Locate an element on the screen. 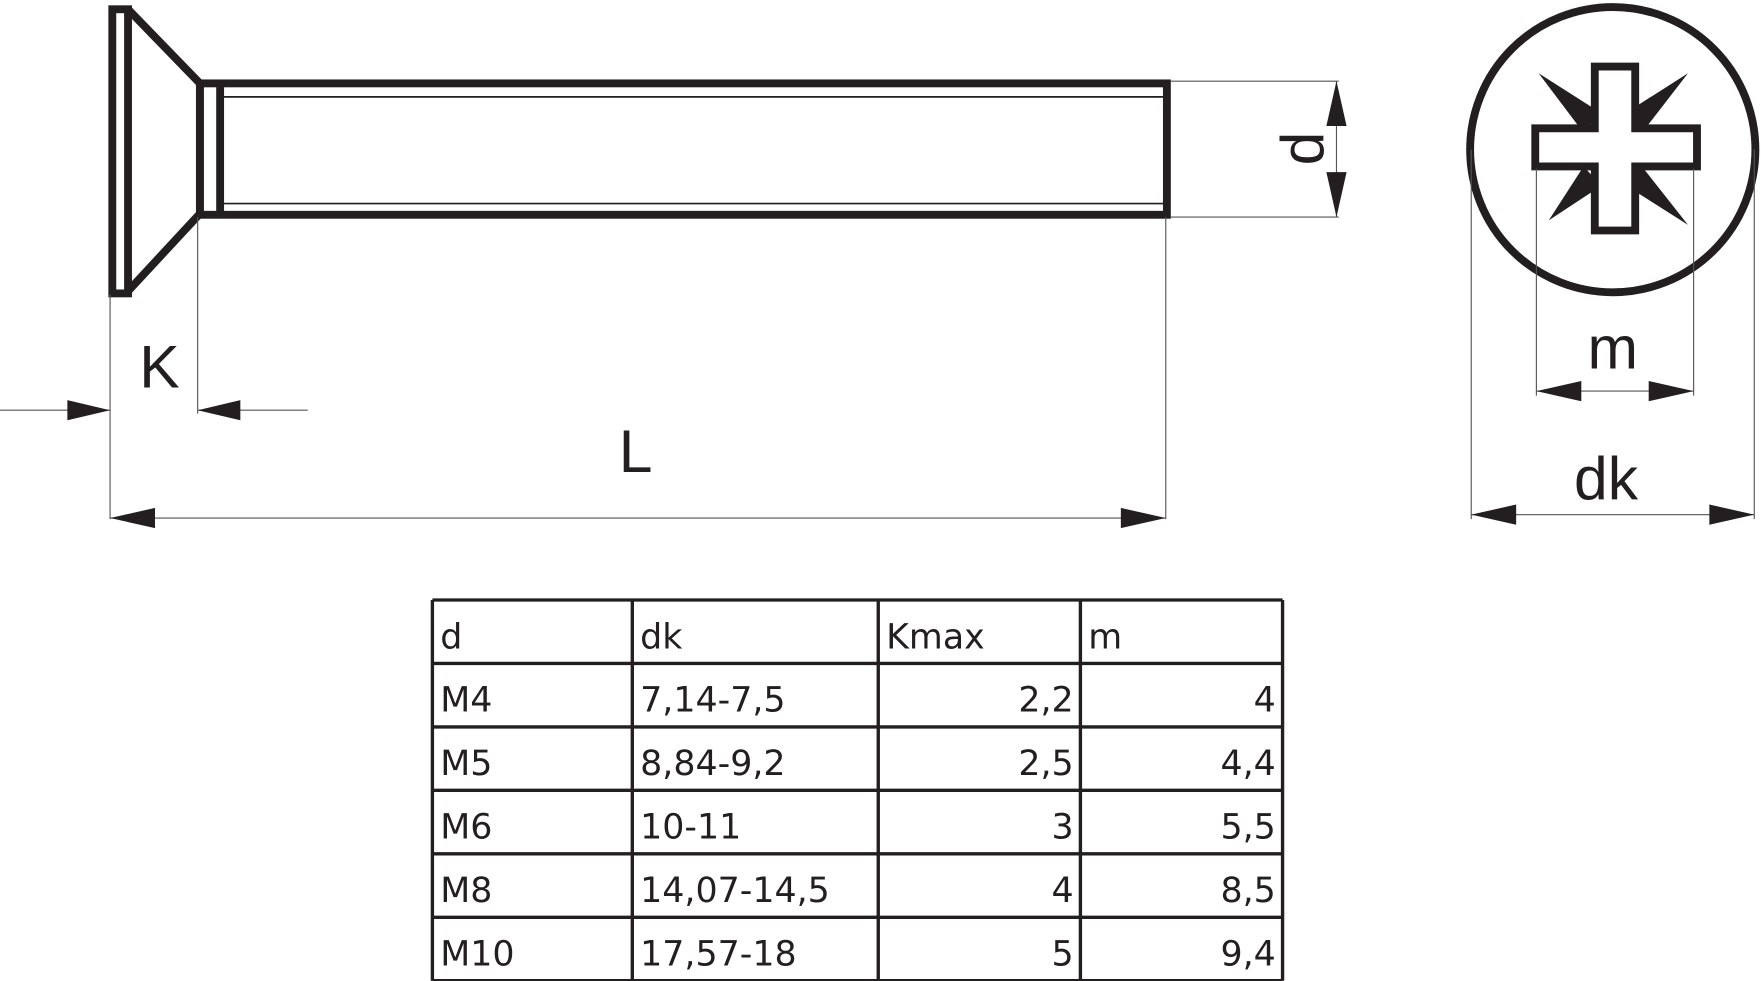 This screenshot has width=1761, height=981. arrow-up-icon is located at coordinates (1336, 104).